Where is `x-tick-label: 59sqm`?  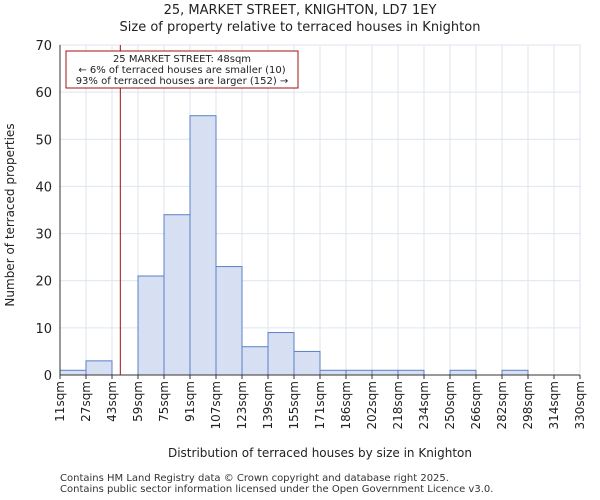 x-tick-label: 59sqm is located at coordinates (138, 401).